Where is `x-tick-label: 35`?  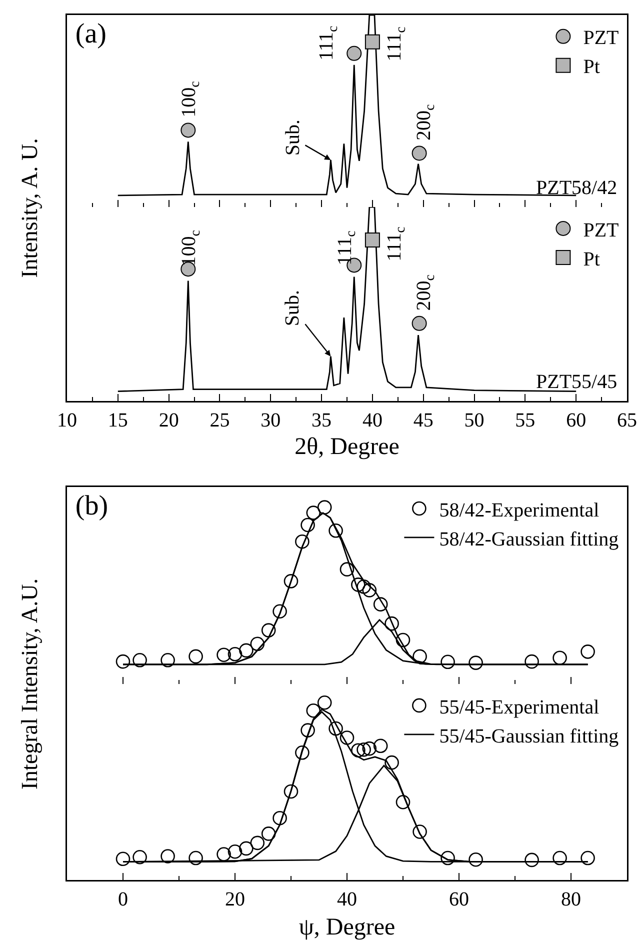
x-tick-label: 35 is located at coordinates (322, 421).